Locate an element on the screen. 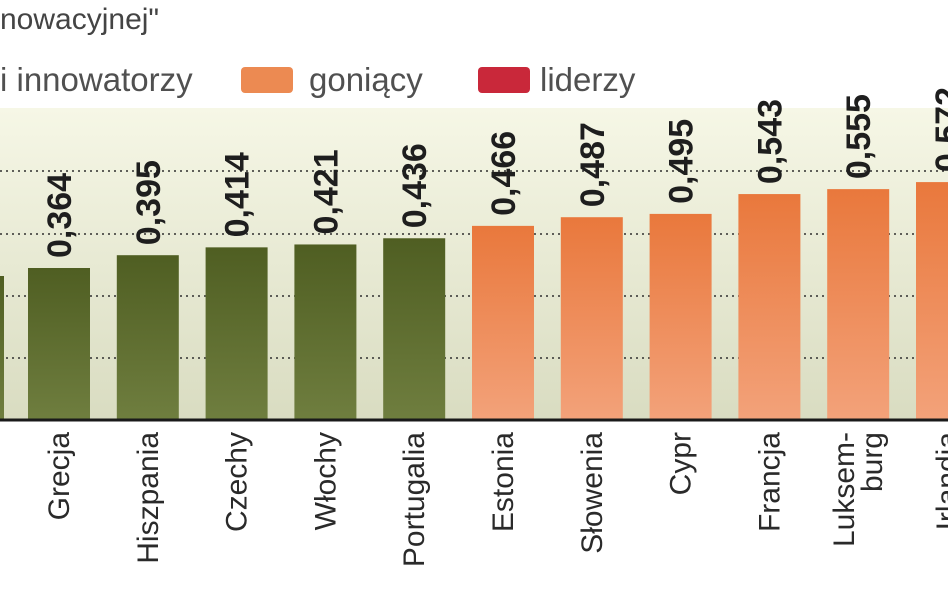 This screenshot has width=948, height=593. category-label-10: Irlandia is located at coordinates (939, 481).